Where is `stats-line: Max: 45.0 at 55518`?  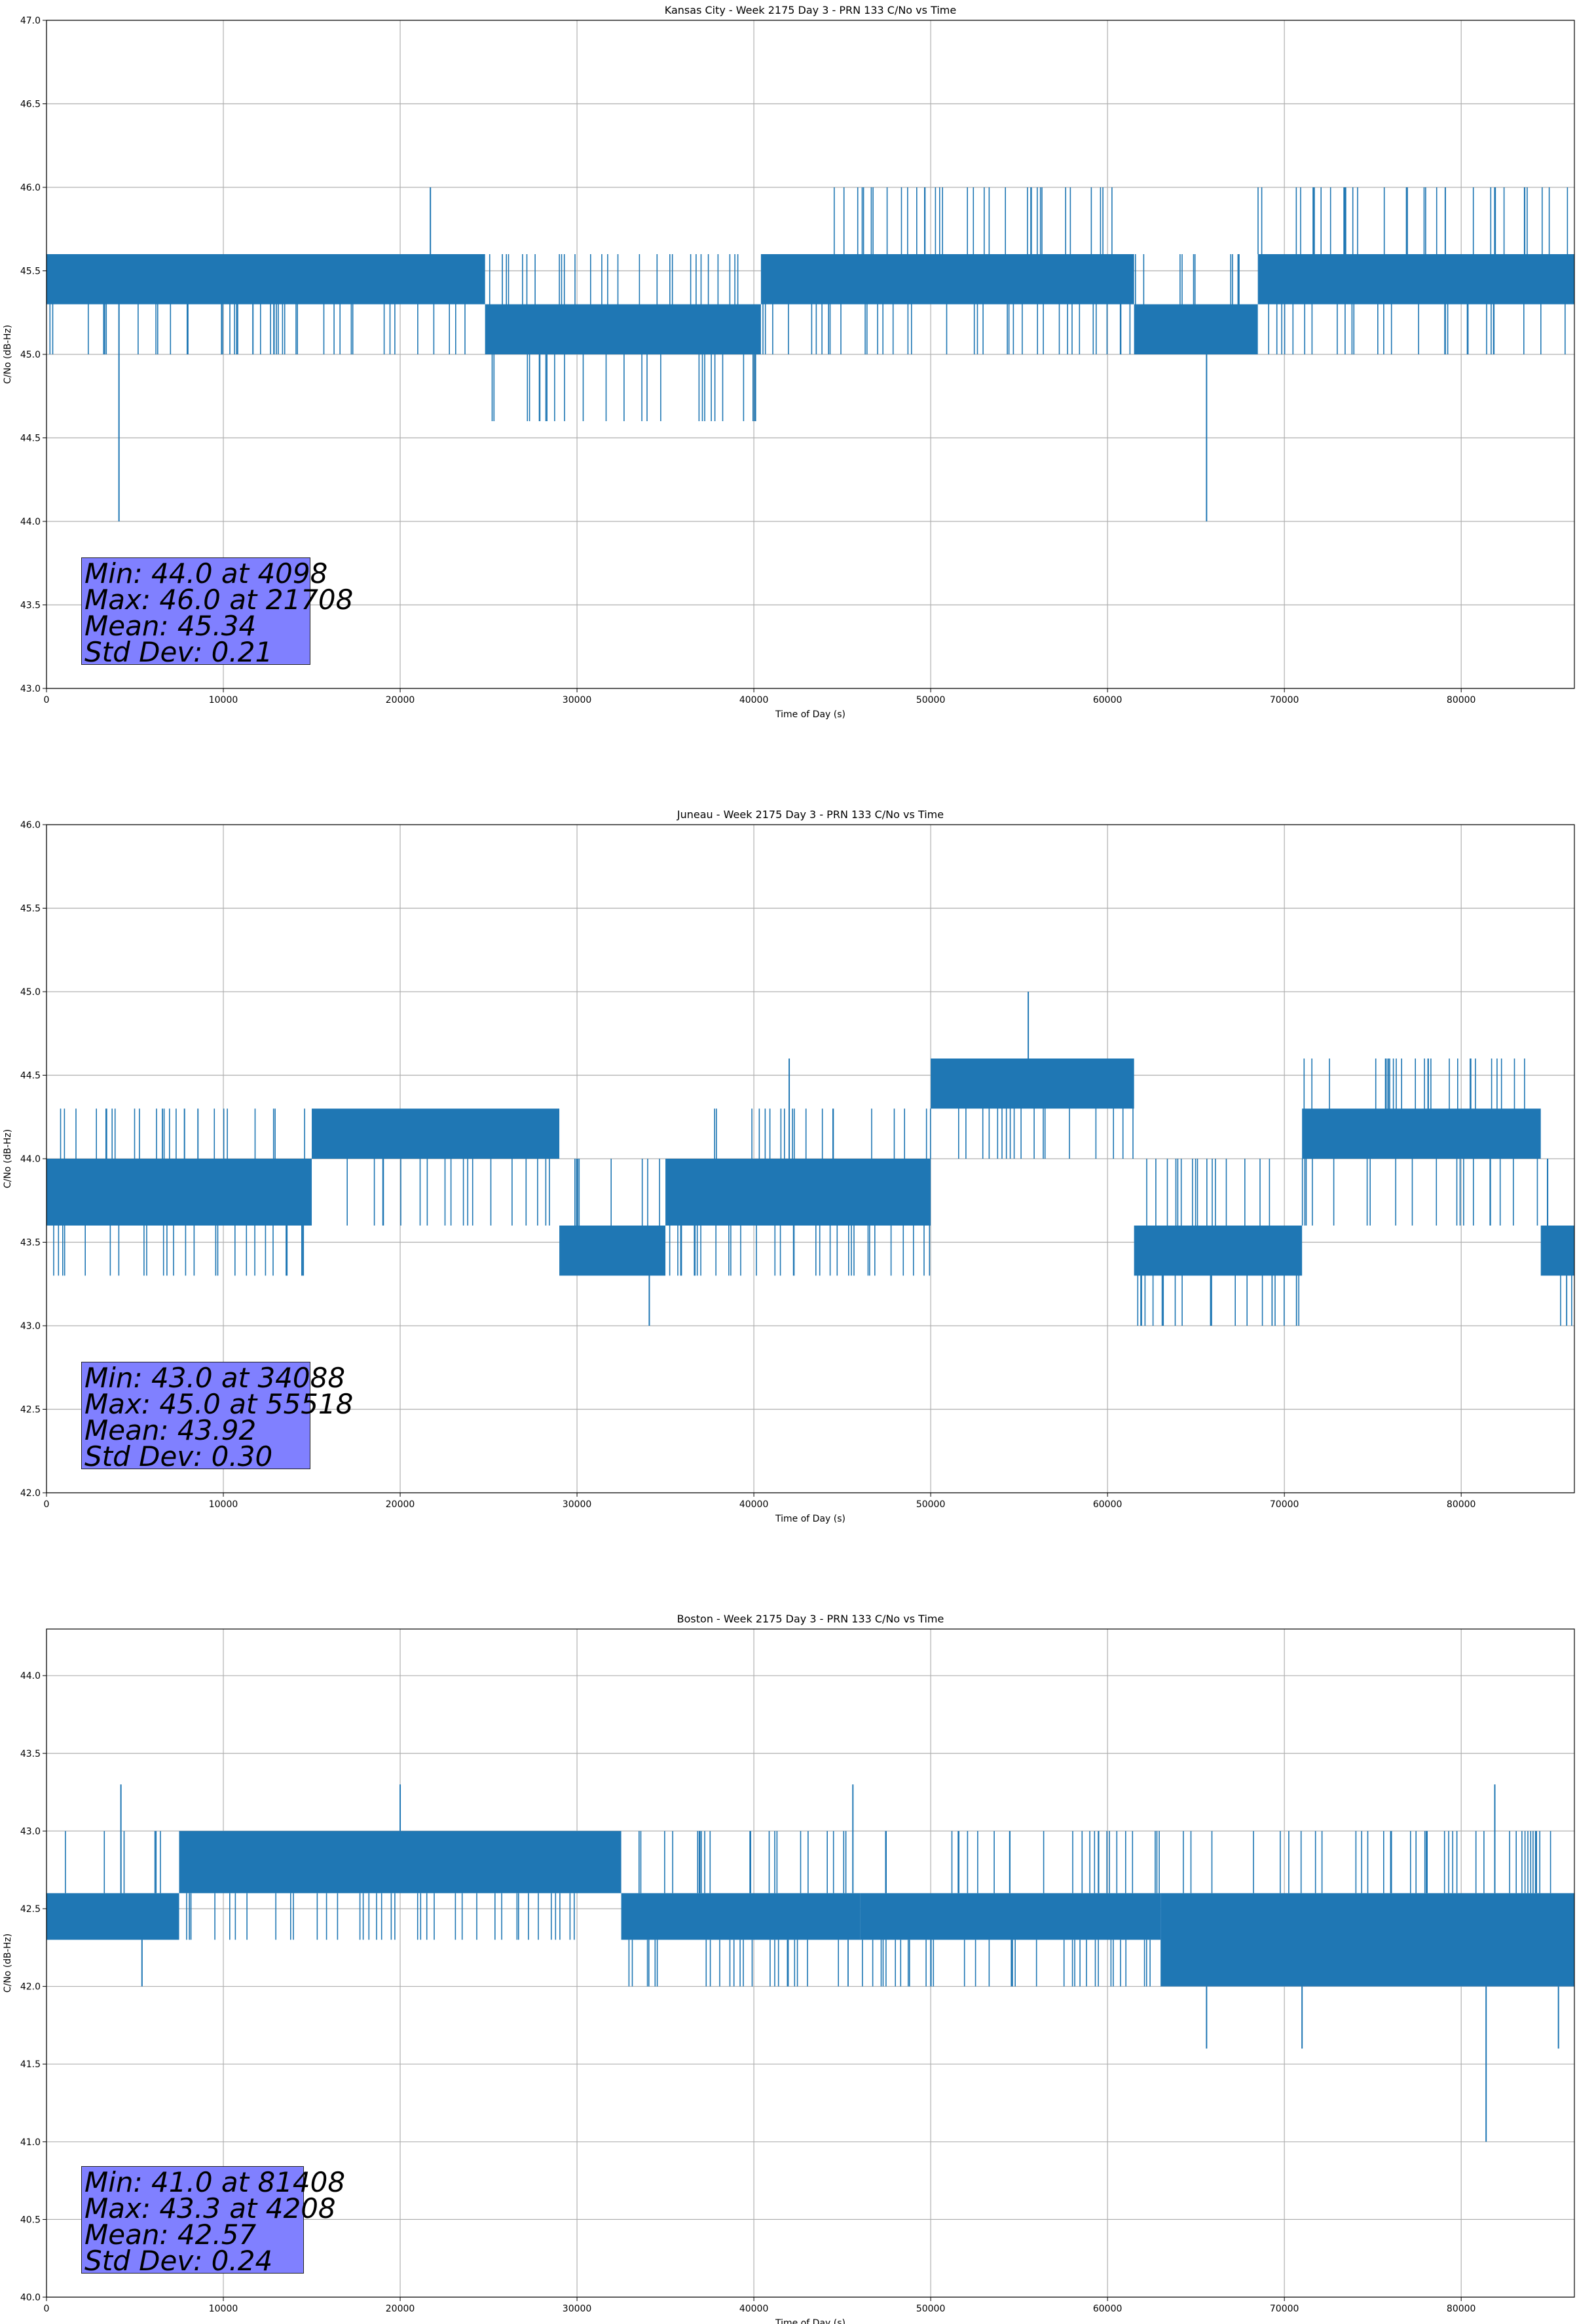 stats-line: Max: 45.0 at 55518 is located at coordinates (219, 1404).